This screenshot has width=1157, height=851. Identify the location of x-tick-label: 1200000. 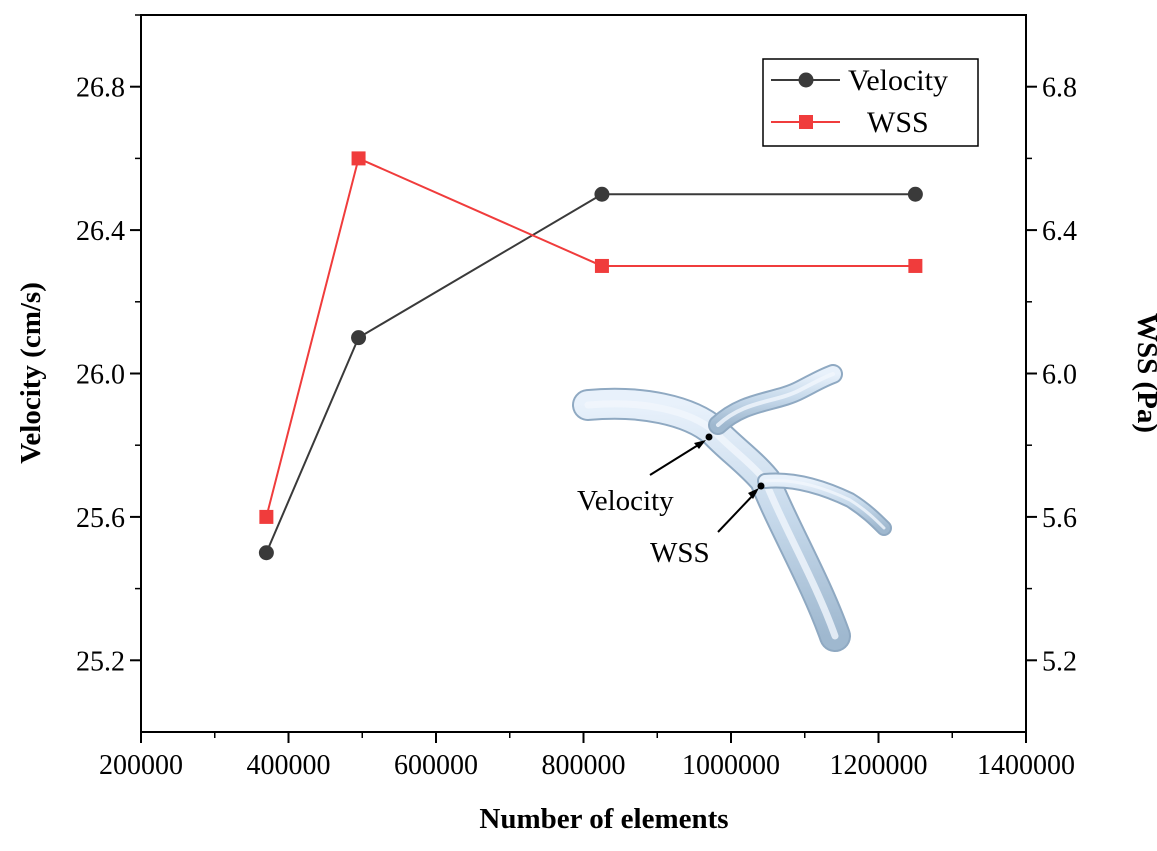
(879, 765).